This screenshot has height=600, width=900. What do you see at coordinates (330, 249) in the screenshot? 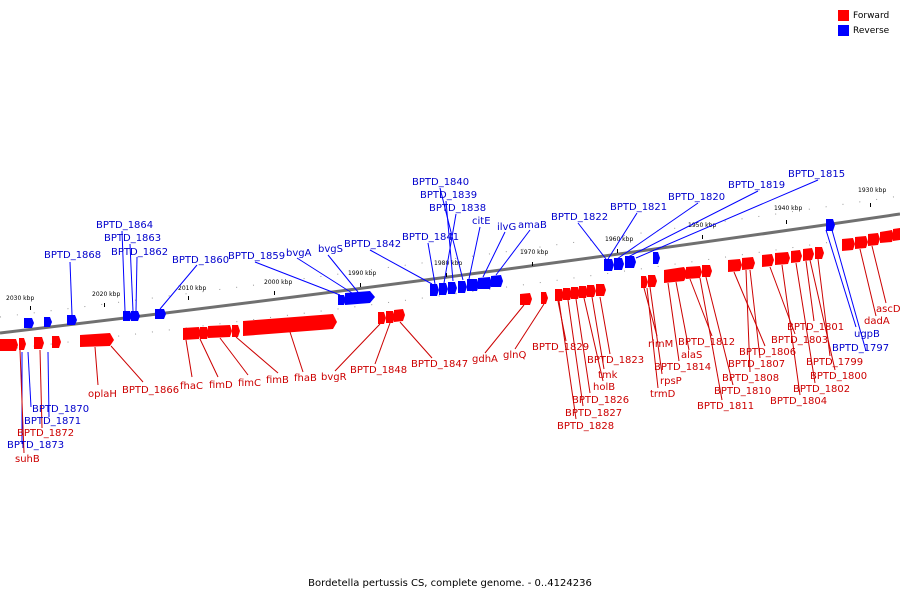
I see `gene-label: bvgS` at bounding box center [330, 249].